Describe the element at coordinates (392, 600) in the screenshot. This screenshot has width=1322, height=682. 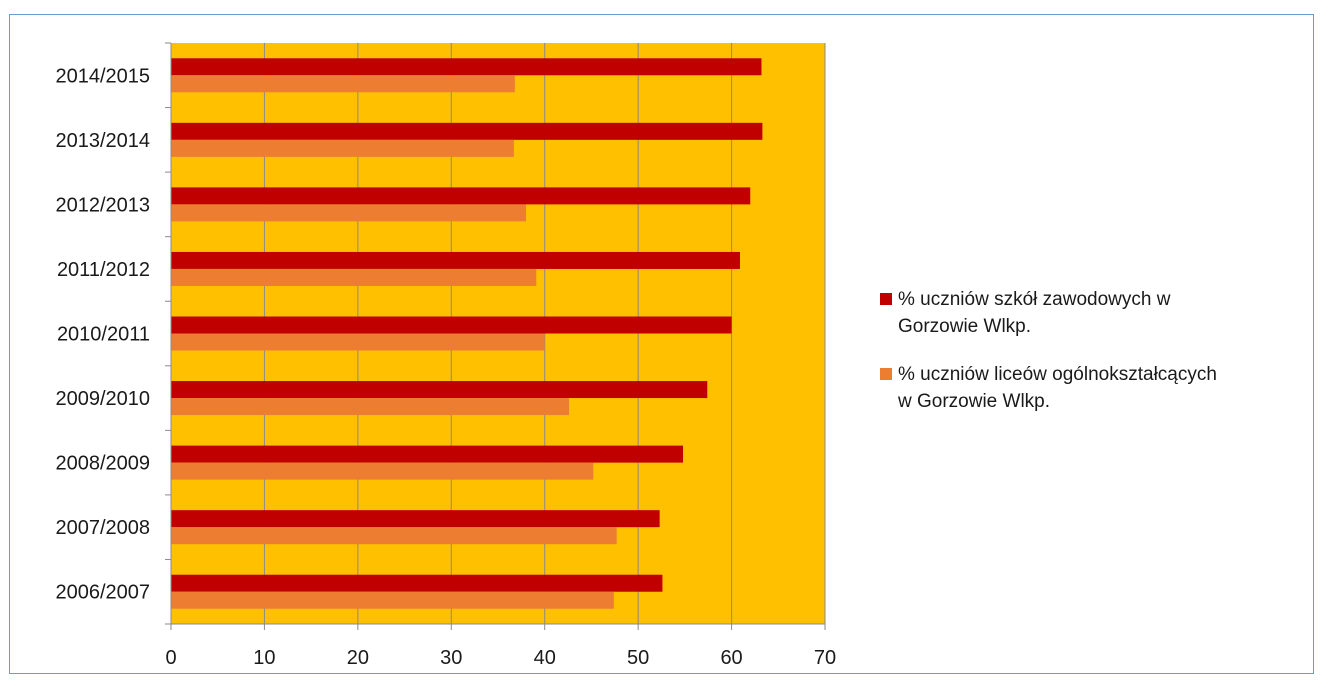
I see `bar-general-2006-2007` at that location.